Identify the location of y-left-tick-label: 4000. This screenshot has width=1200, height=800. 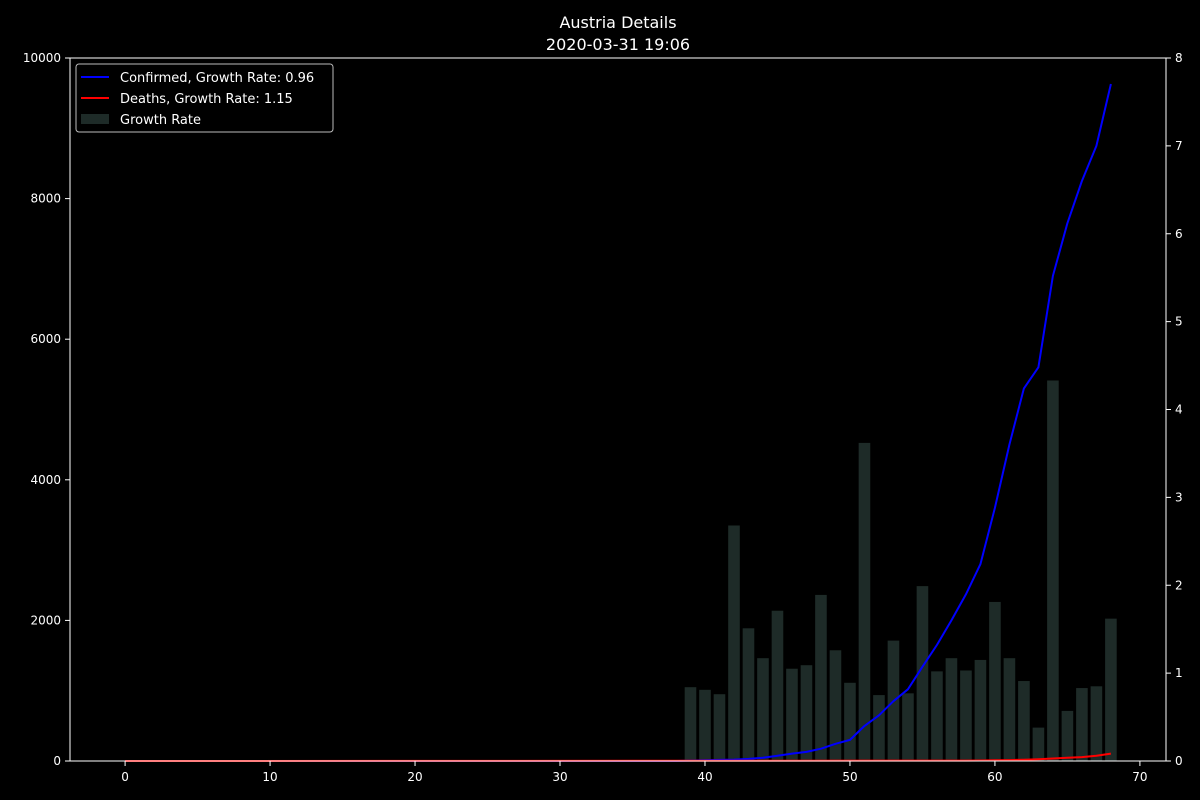
(45, 480).